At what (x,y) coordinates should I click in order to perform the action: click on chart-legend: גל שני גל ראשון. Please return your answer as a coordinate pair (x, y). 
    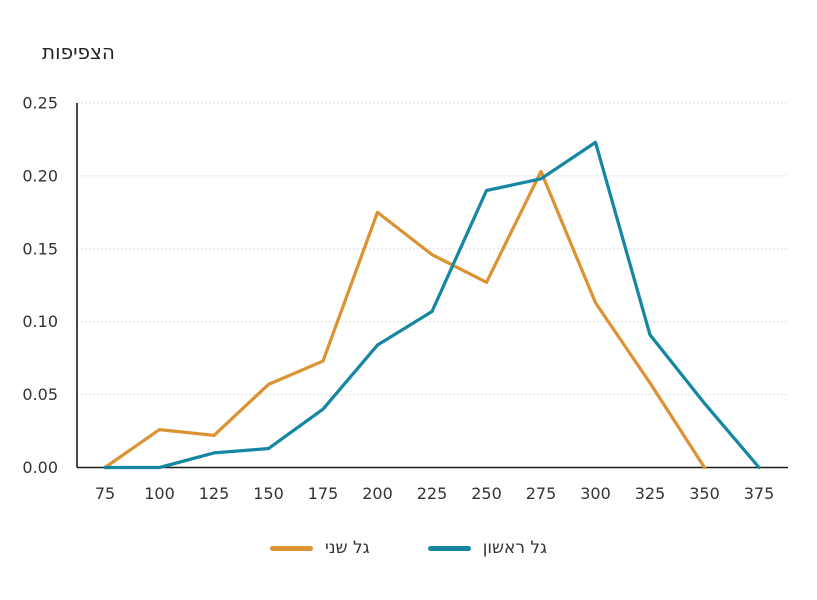
    Looking at the image, I should click on (408, 548).